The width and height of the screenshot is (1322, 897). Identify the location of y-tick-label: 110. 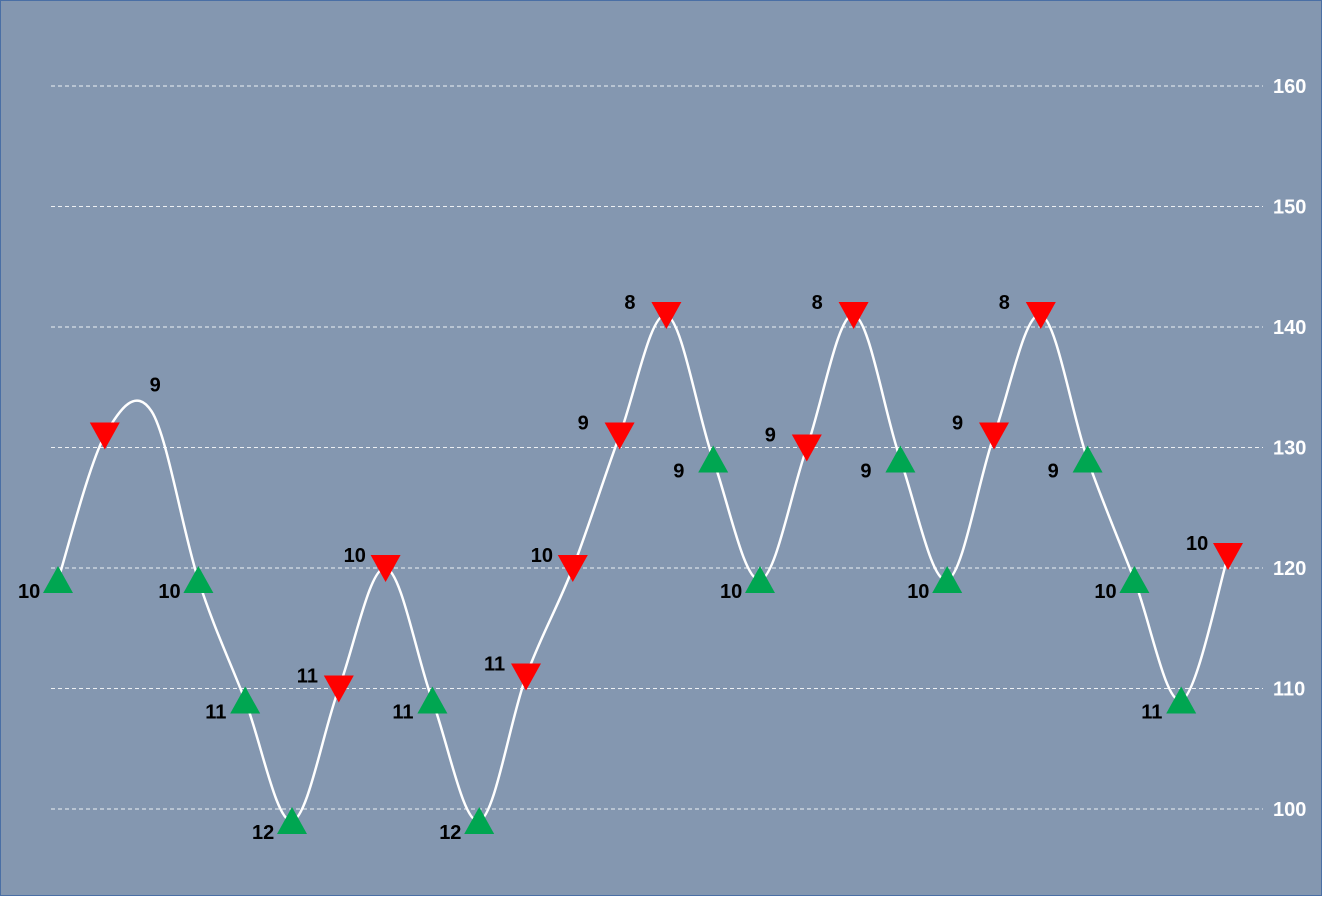
(1289, 690).